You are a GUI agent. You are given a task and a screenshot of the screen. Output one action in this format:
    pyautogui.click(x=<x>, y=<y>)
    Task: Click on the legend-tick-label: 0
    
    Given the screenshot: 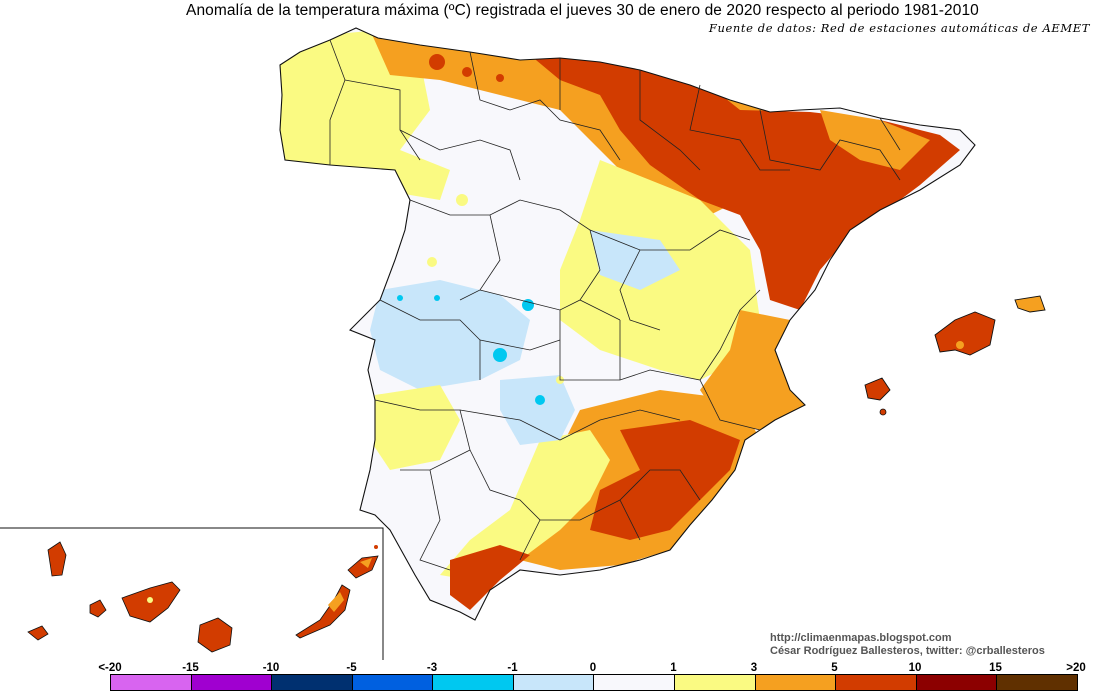 What is the action you would take?
    pyautogui.click(x=593, y=668)
    